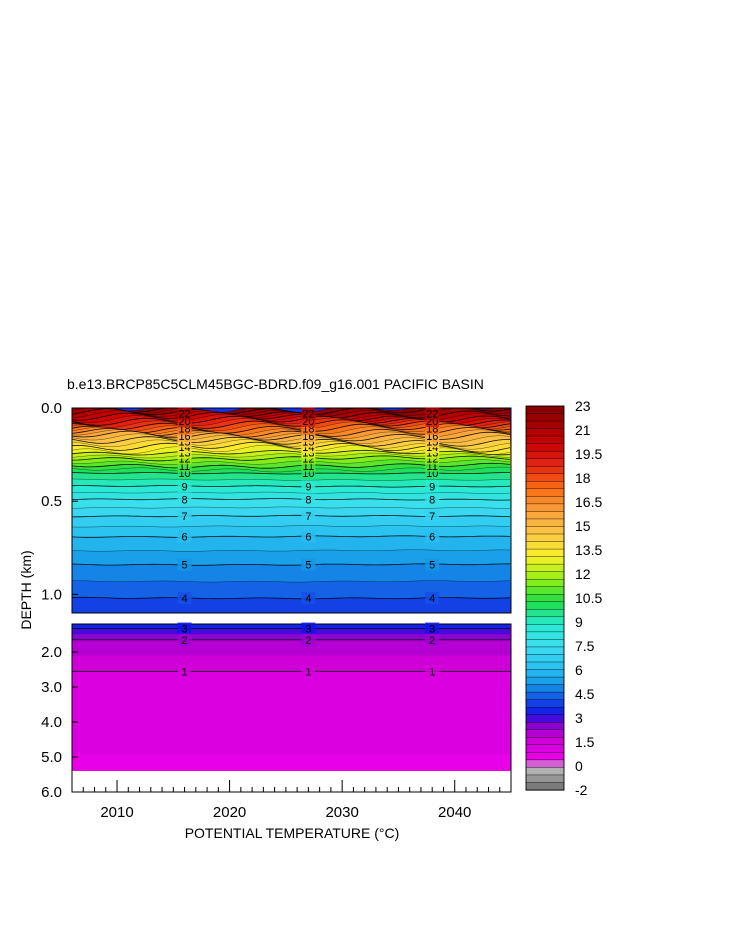 The image size is (733, 950). I want to click on contour-label: 3, so click(185, 630).